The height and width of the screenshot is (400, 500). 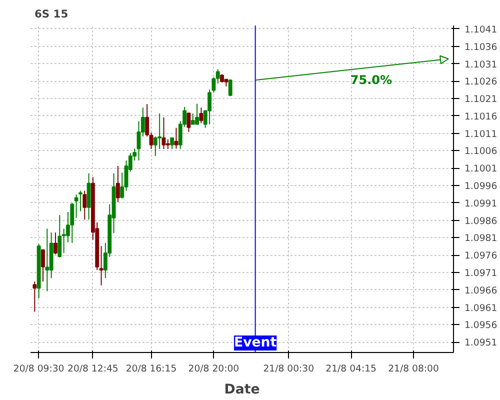 What do you see at coordinates (481, 64) in the screenshot?
I see `y-tick-label: 1.1031` at bounding box center [481, 64].